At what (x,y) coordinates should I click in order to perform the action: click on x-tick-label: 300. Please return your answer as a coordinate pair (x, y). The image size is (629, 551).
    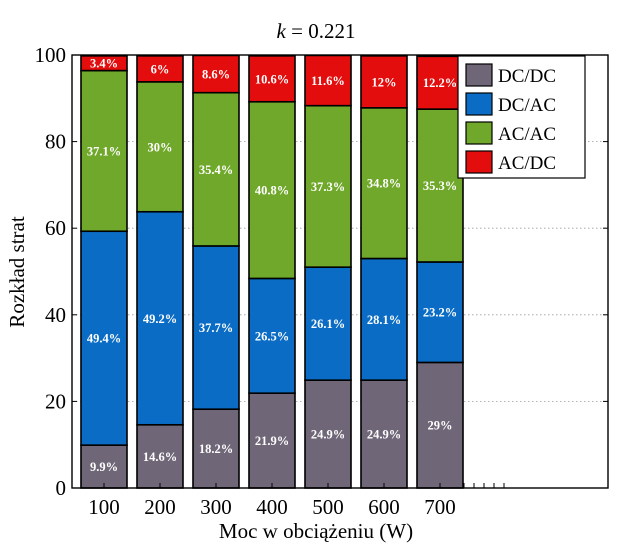
    Looking at the image, I should click on (216, 507).